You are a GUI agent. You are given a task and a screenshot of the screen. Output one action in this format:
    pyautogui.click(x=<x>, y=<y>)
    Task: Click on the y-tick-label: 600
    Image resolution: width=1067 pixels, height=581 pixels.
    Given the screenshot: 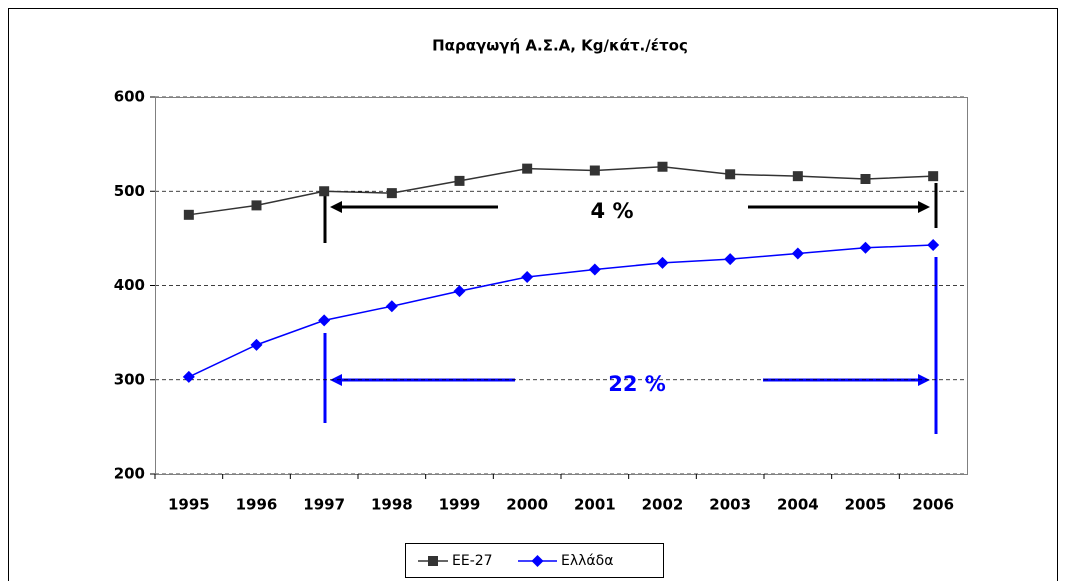 What is the action you would take?
    pyautogui.click(x=129, y=97)
    